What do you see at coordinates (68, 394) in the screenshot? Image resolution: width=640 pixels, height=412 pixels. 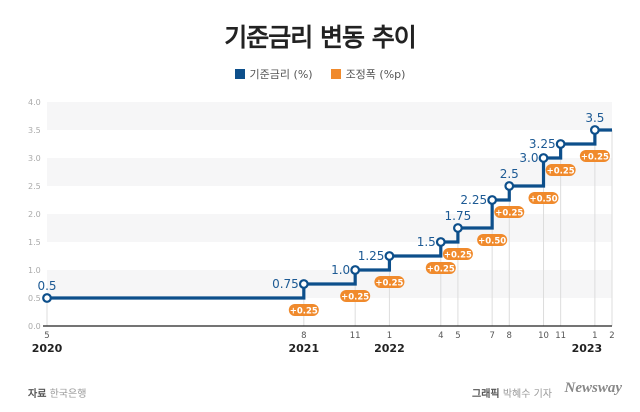 I see `source-text: 한국은행` at bounding box center [68, 394].